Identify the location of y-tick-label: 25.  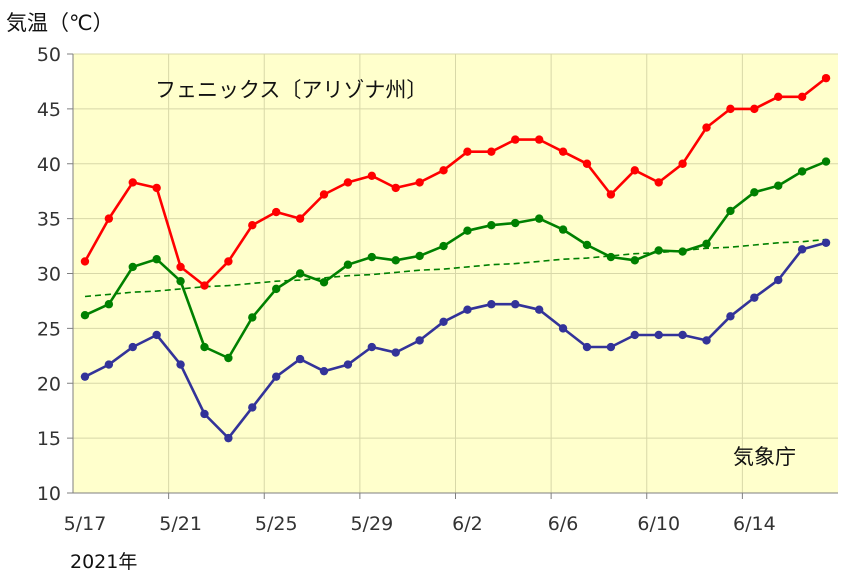
(49, 329).